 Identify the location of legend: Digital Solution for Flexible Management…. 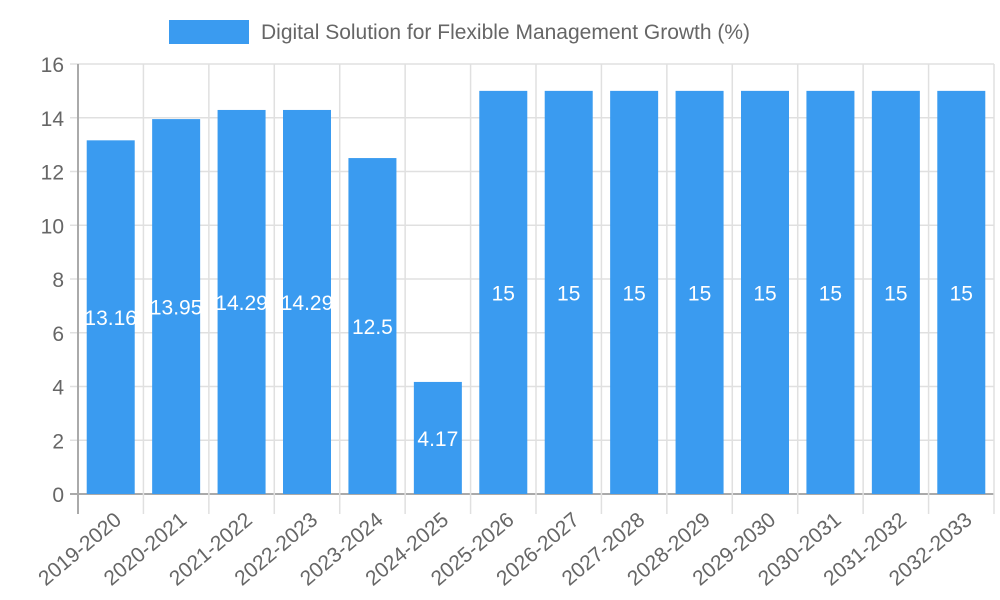
(459, 32).